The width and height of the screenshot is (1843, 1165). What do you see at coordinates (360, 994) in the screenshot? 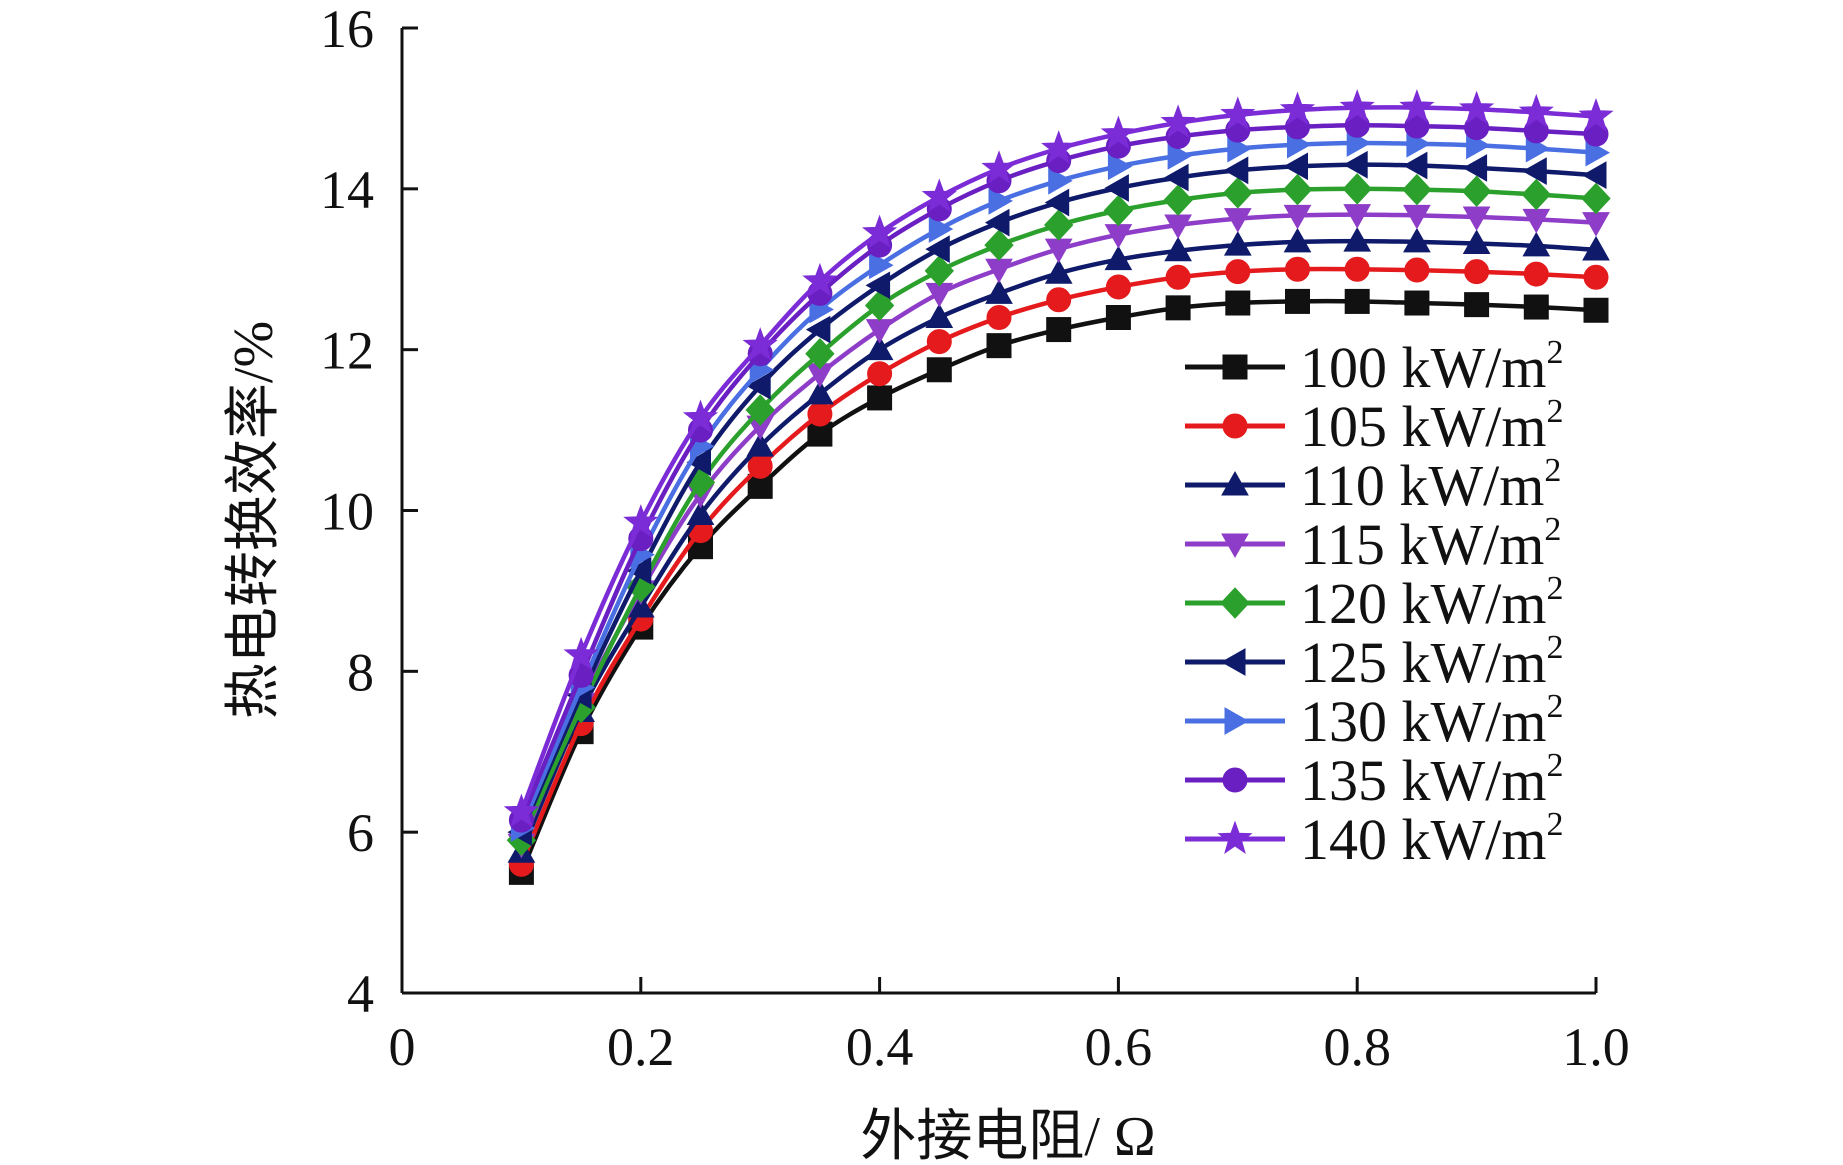
I see `y-tick-label: 4` at bounding box center [360, 994].